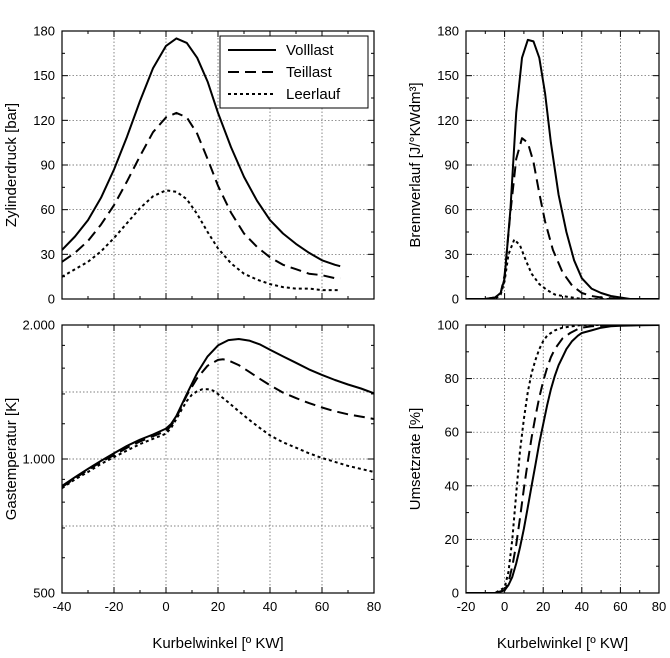 The width and height of the screenshot is (670, 658). Describe the element at coordinates (11, 459) in the screenshot. I see `y-axis-label: Gastemperatur [K]` at that location.